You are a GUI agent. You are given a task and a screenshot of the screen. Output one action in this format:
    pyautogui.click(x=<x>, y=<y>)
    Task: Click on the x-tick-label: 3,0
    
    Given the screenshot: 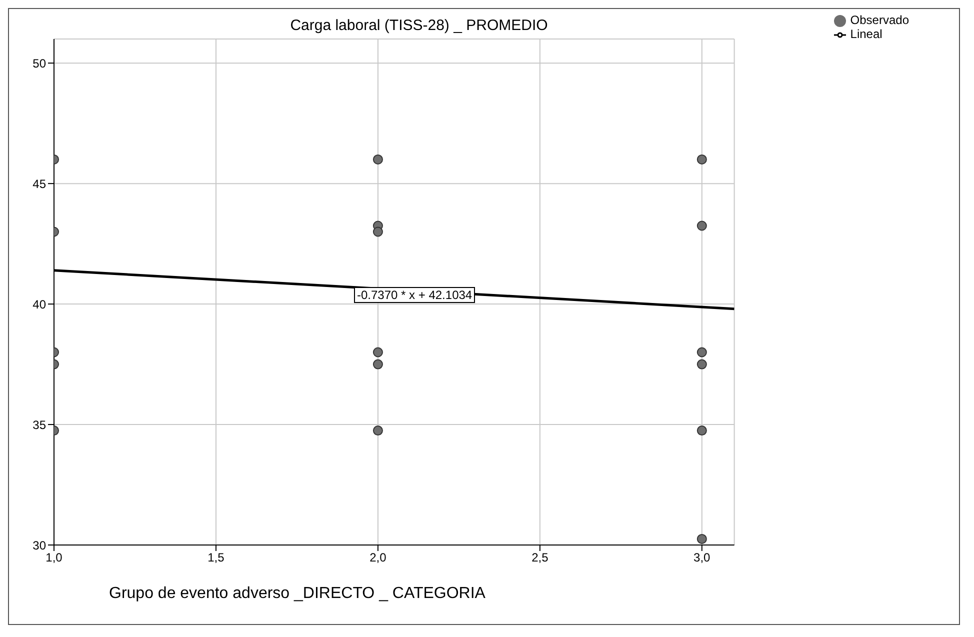 What is the action you would take?
    pyautogui.click(x=702, y=557)
    